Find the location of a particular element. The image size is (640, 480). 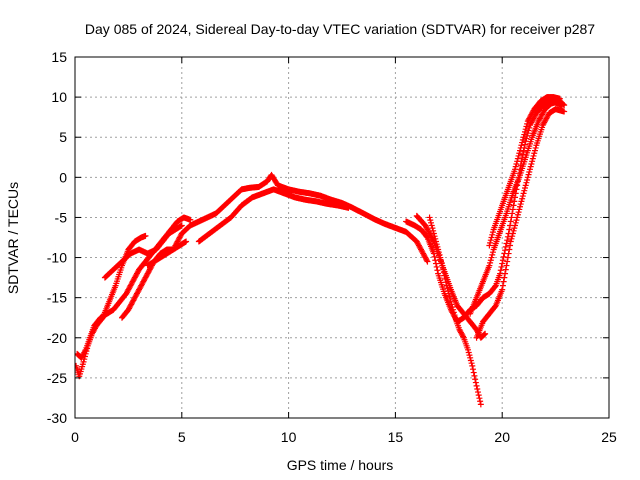

series-track-k is located at coordinates (451, 276).